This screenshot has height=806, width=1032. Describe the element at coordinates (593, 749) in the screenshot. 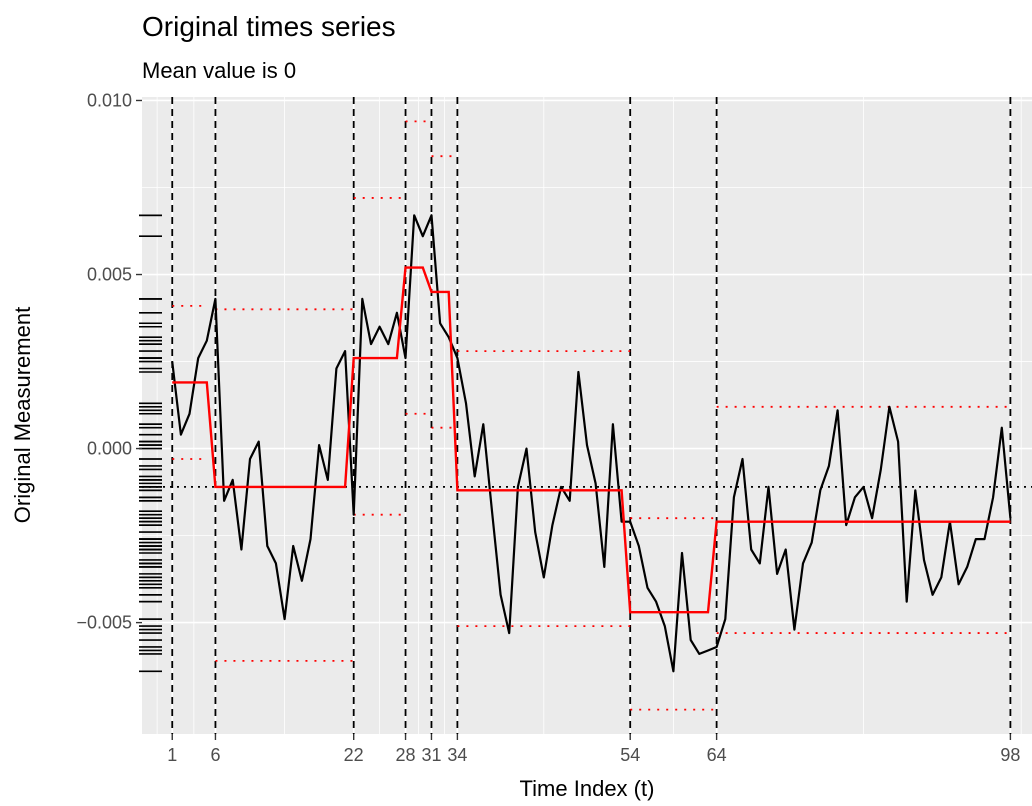

I see `x-axis: 1 6 22 28 31 34 54 64 98` at that location.